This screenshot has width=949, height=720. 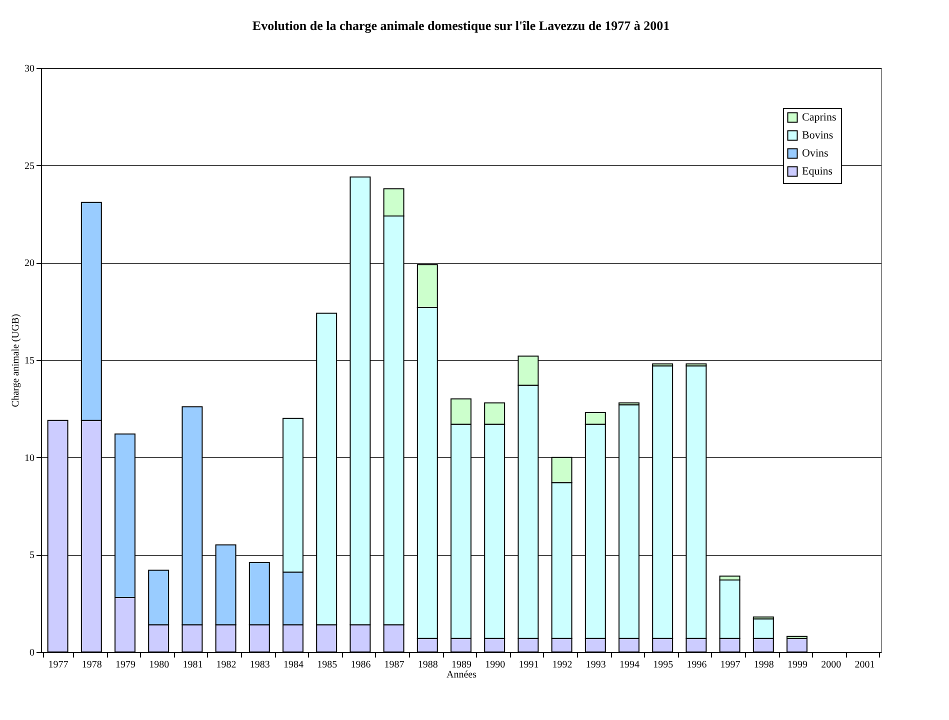 What do you see at coordinates (817, 172) in the screenshot?
I see `legend-label: Equins` at bounding box center [817, 172].